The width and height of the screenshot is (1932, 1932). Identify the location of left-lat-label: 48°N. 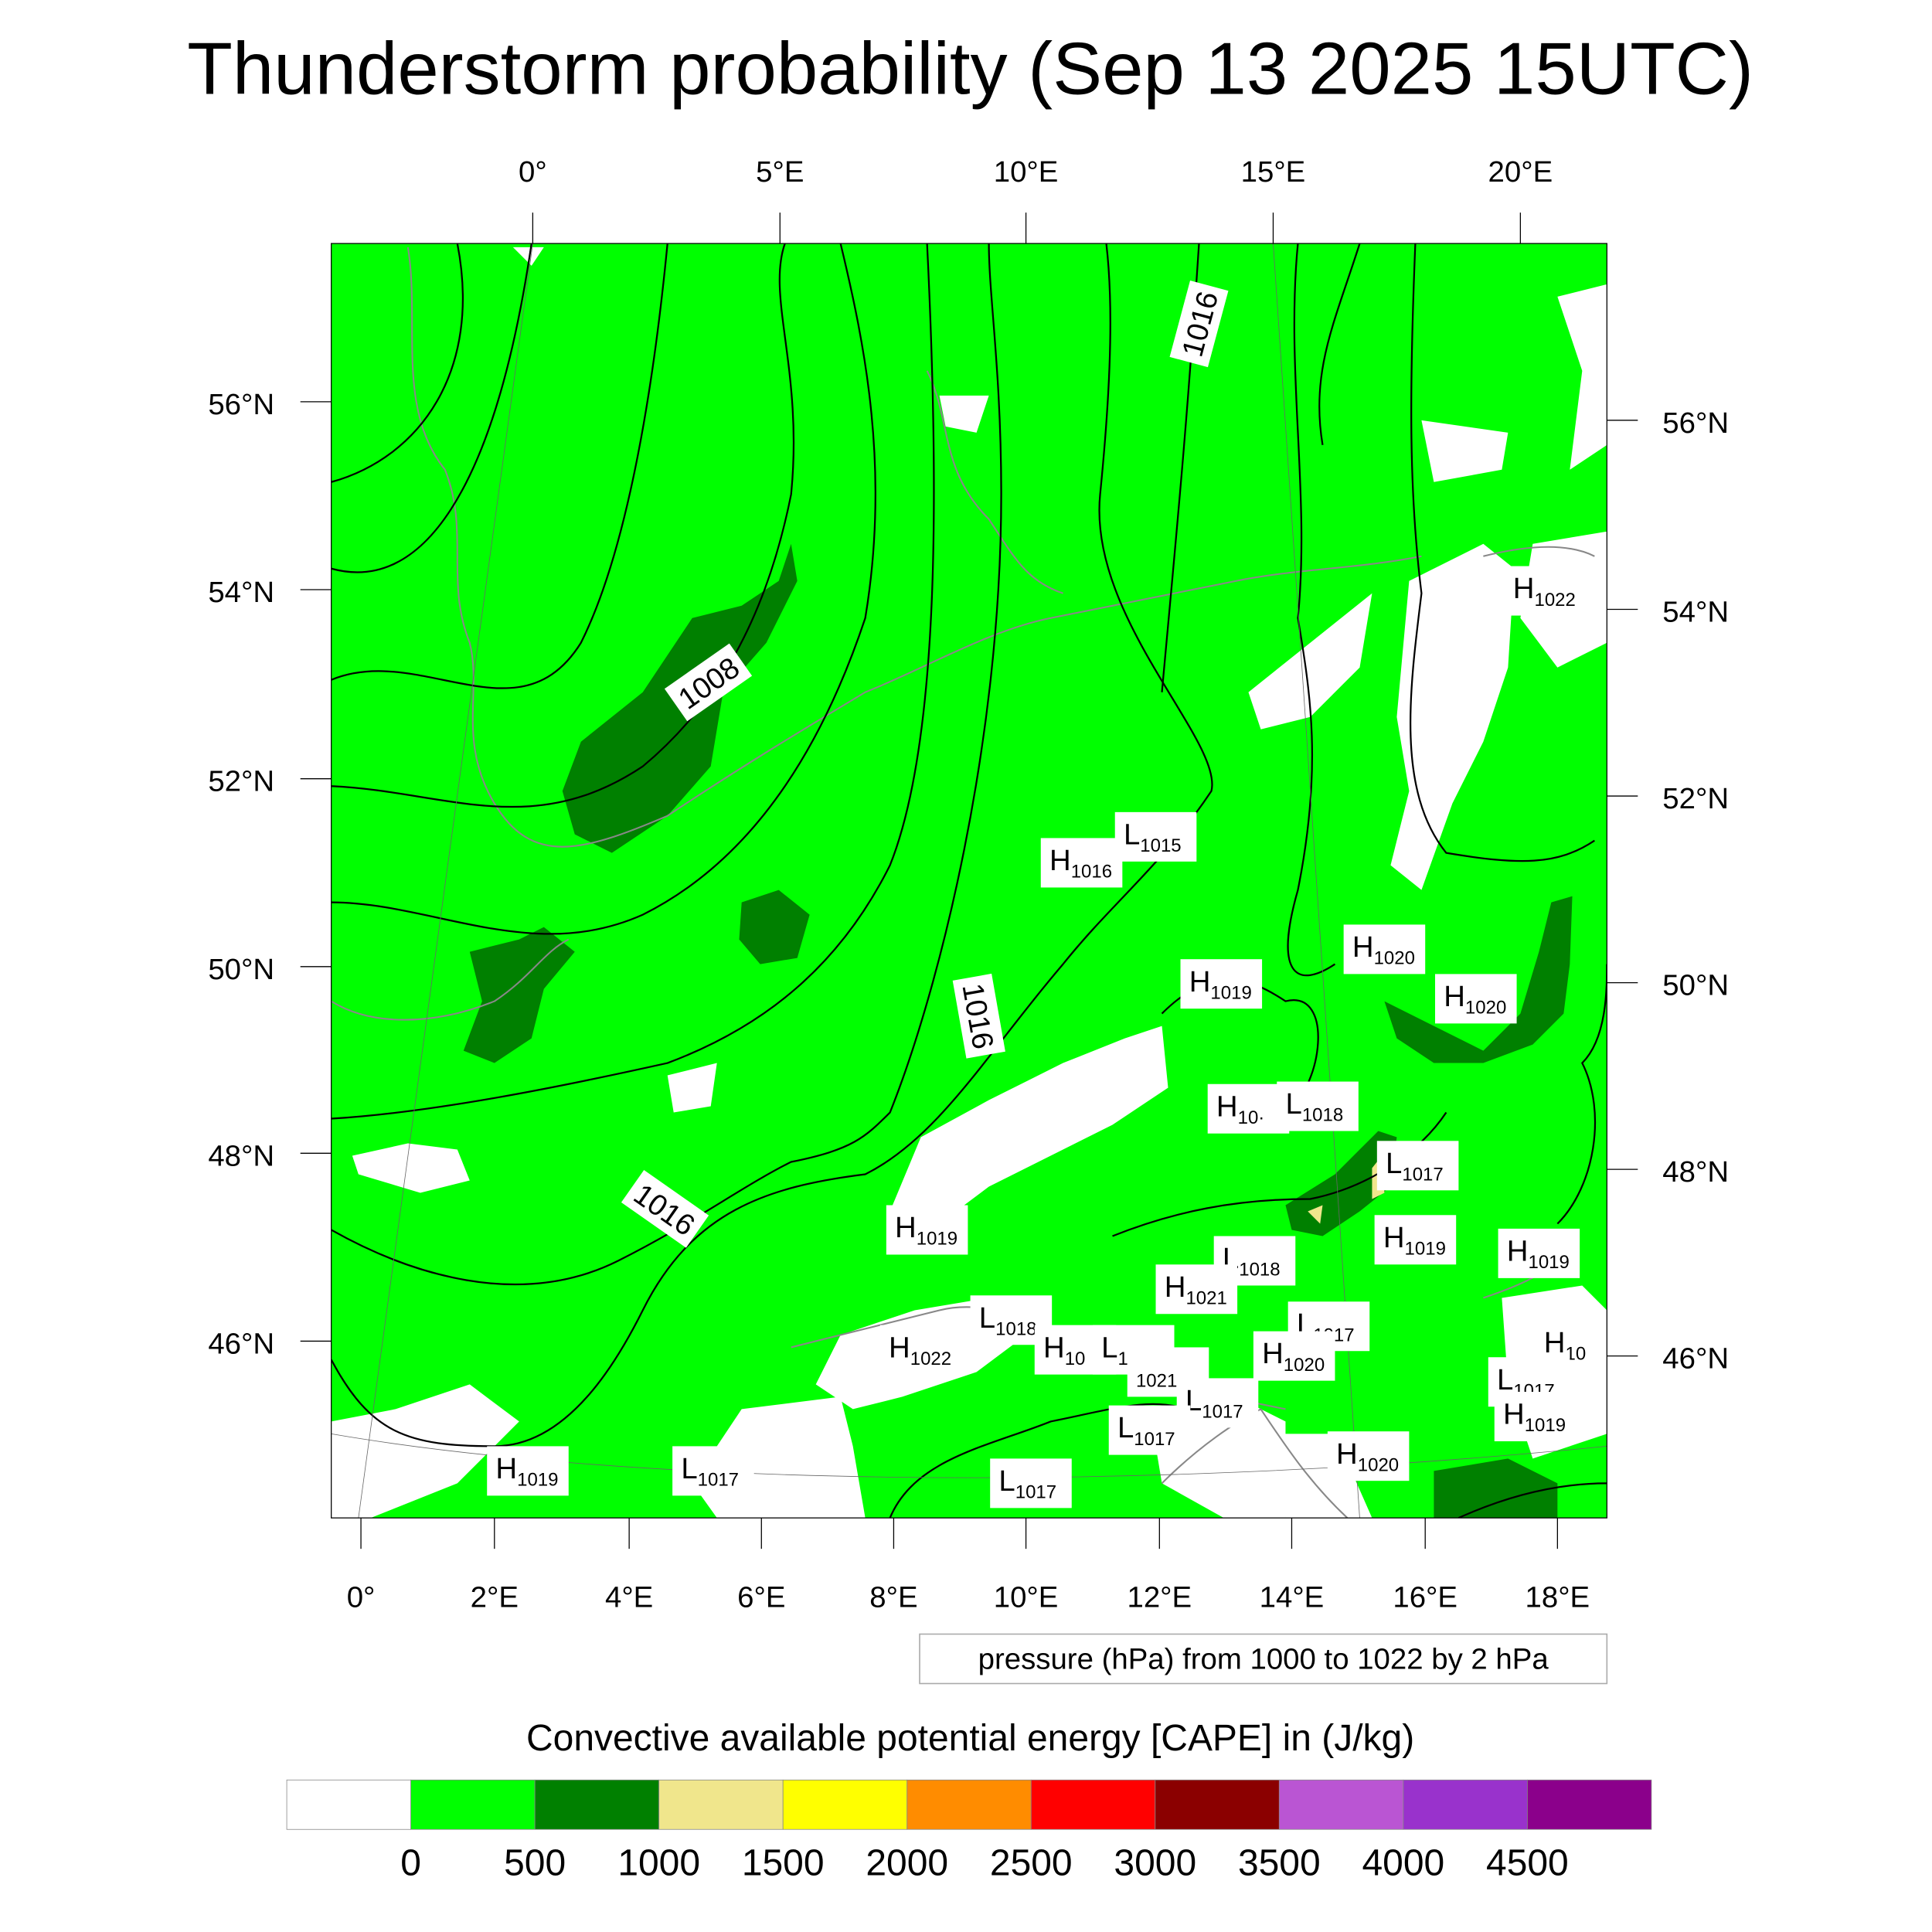
(241, 1156).